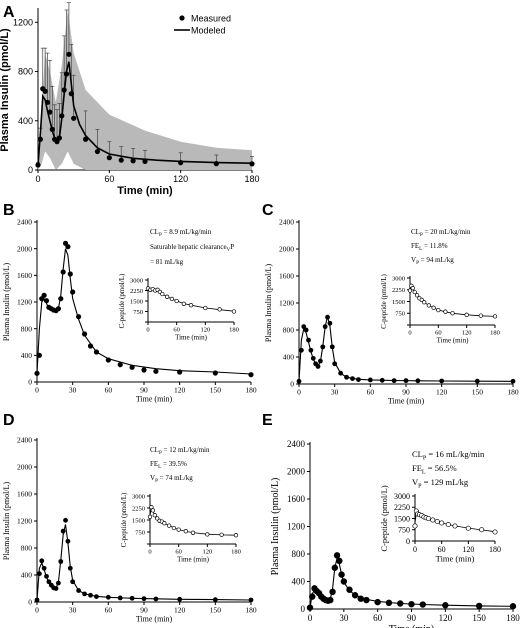  I want to click on param-value: = 74 mL/kg, so click(175, 478).